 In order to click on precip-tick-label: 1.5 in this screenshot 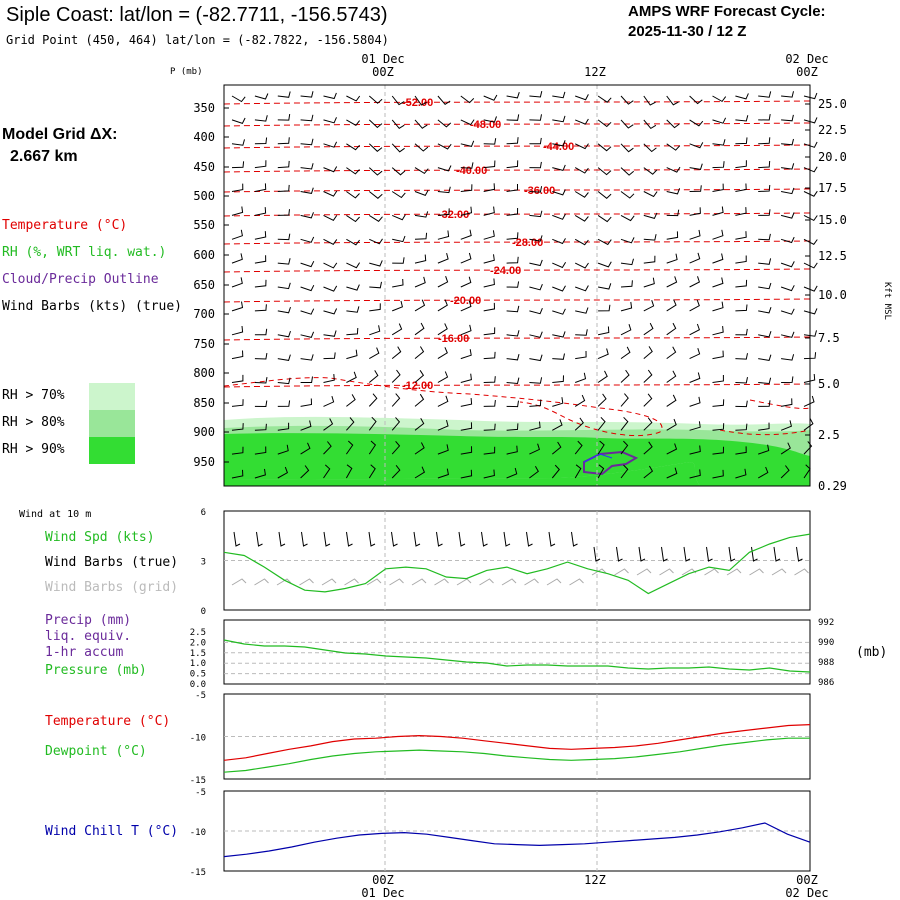, I will do `click(198, 654)`.